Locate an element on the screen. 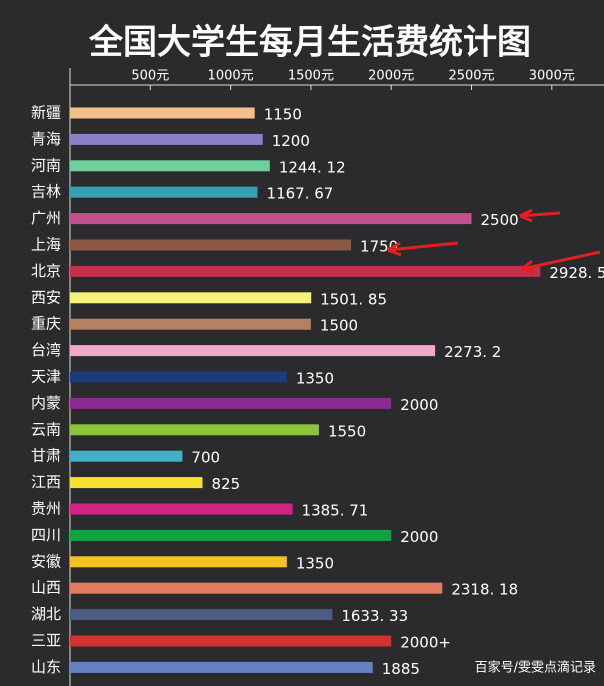  y-tick-label: 北京 is located at coordinates (46, 271).